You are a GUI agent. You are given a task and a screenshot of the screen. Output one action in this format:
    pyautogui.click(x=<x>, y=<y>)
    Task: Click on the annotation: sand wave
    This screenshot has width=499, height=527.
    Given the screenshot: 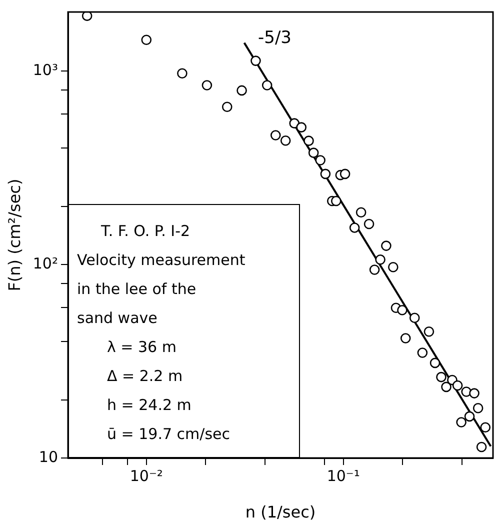 What is the action you would take?
    pyautogui.click(x=117, y=318)
    